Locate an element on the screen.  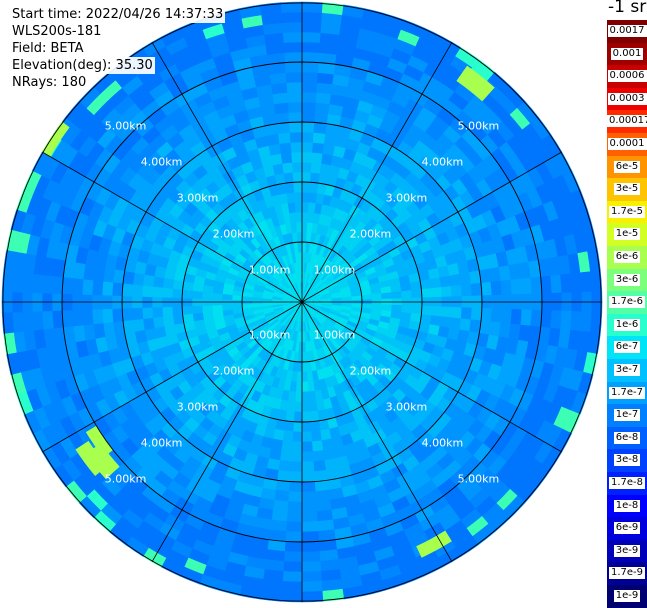
colorbar-label: 0.001 is located at coordinates (627, 53).